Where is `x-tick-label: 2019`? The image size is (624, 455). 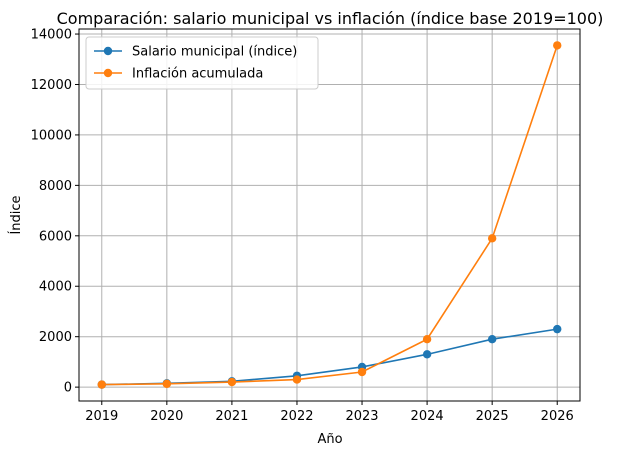 x-tick-label: 2019 is located at coordinates (101, 416).